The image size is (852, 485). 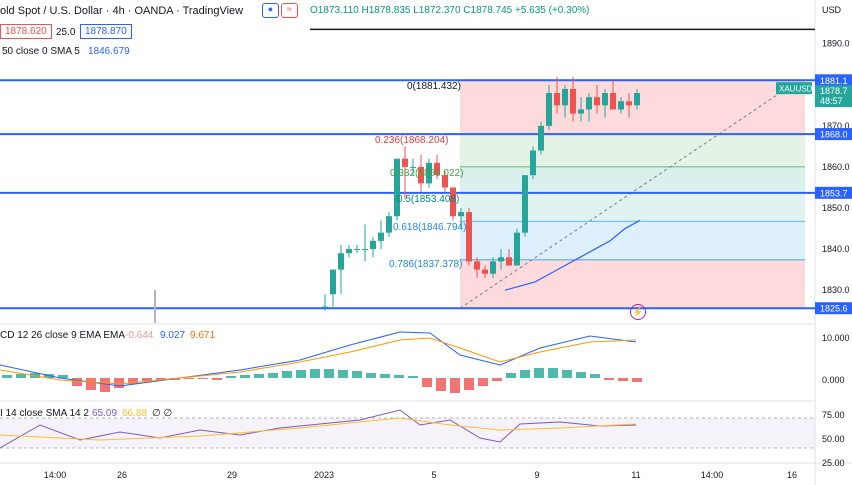 I want to click on time-tick-label: 11, so click(x=635, y=475).